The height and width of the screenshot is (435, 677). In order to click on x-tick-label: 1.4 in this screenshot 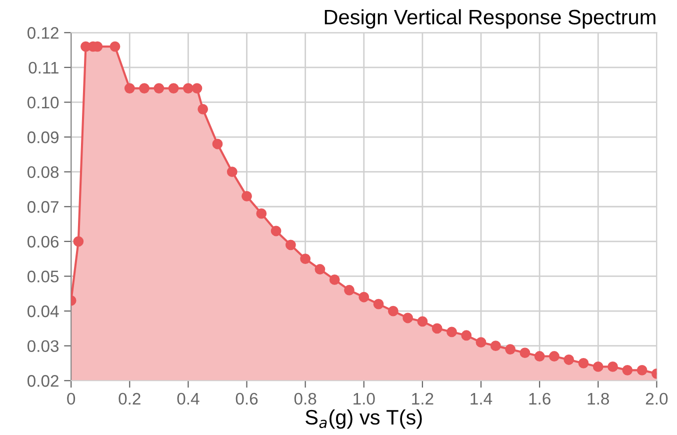, I will do `click(481, 399)`.